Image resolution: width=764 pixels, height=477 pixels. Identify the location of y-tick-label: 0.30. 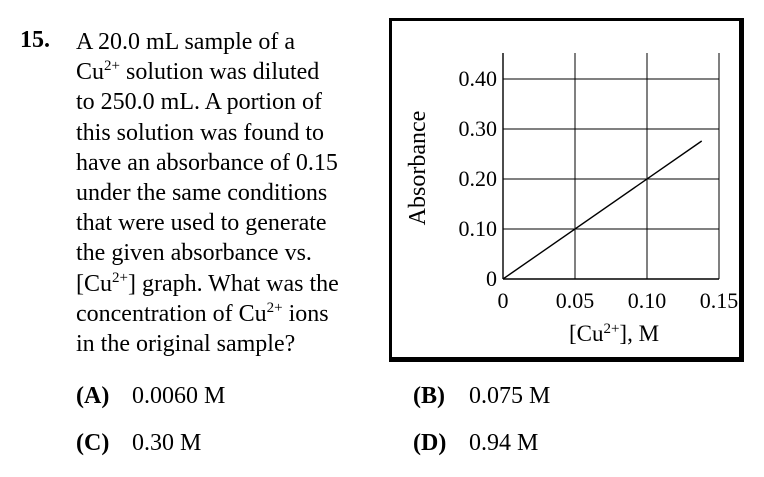
(478, 128).